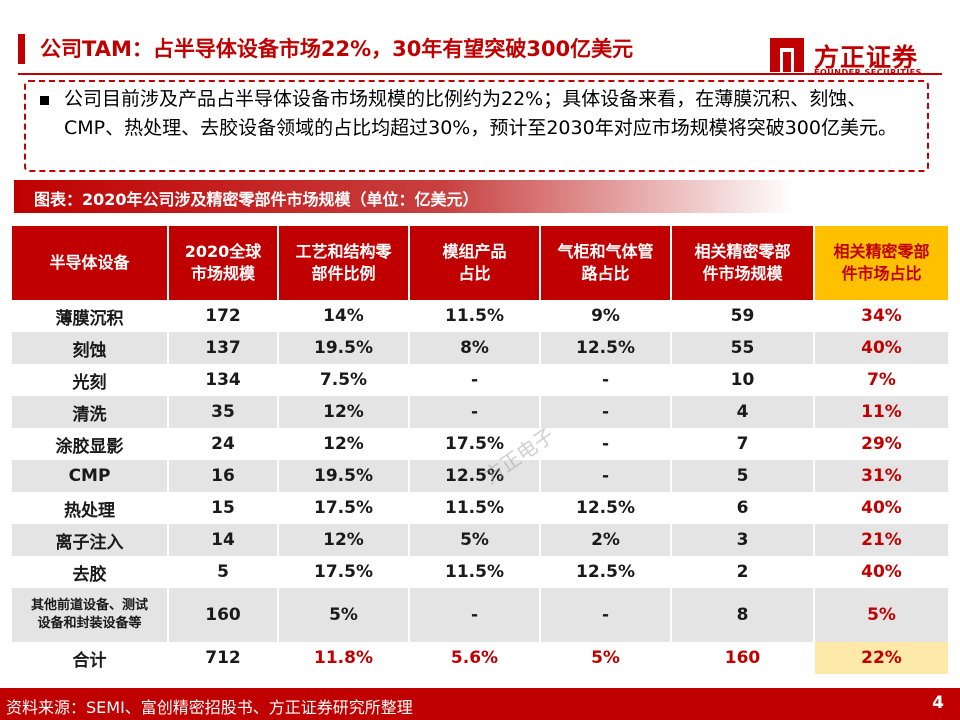 Image resolution: width=960 pixels, height=720 pixels. What do you see at coordinates (743, 658) in the screenshot?
I see `total-size-cell: 160` at bounding box center [743, 658].